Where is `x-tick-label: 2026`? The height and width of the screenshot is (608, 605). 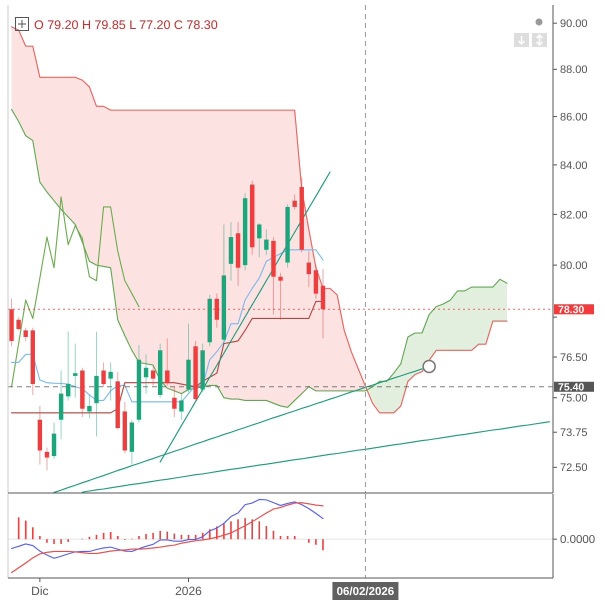 x-tick-label: 2026 is located at coordinates (188, 591).